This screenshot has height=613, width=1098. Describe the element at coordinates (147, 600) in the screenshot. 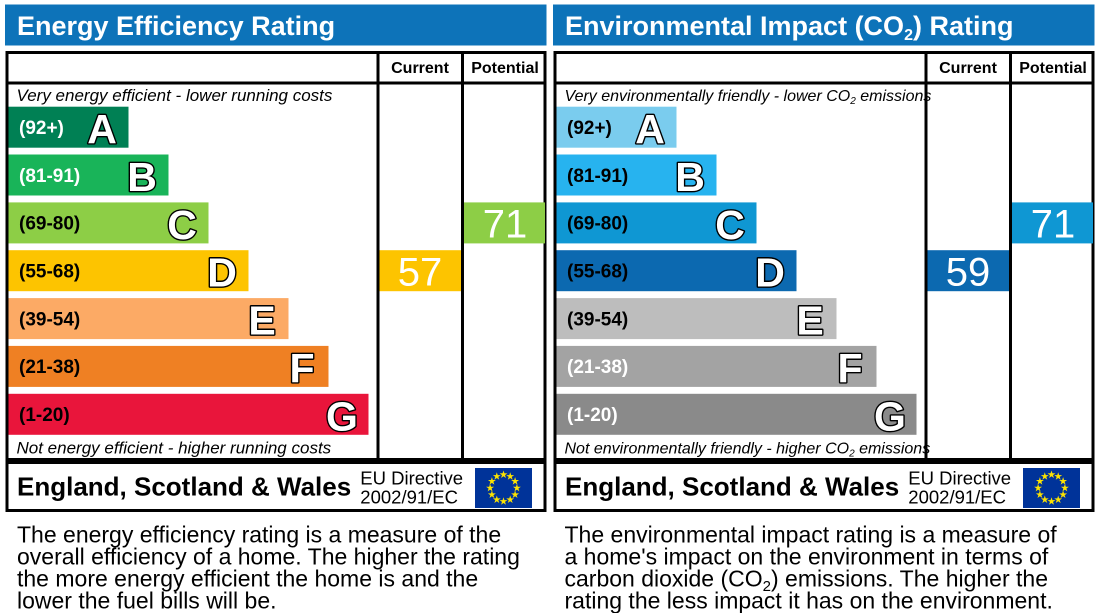

I see `svg-text: lower the fuel bills will be.` at that location.